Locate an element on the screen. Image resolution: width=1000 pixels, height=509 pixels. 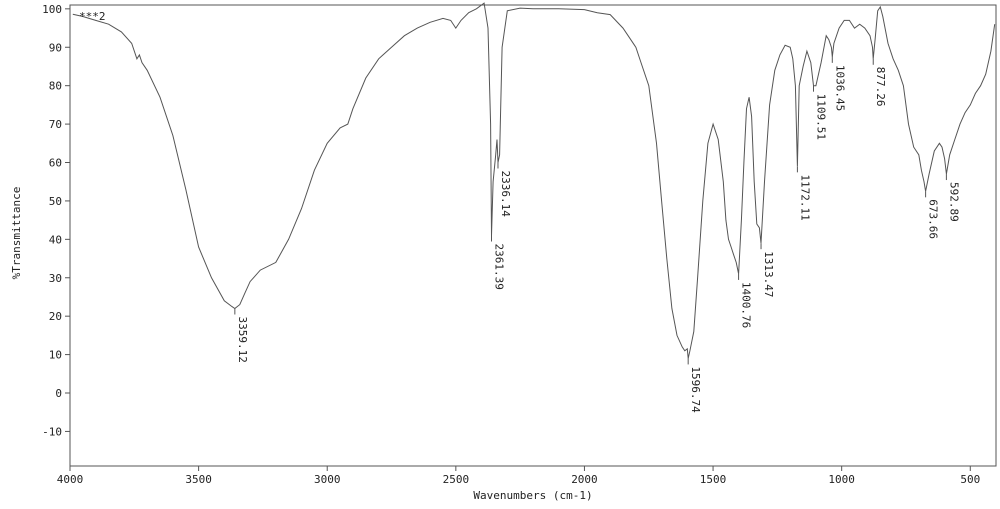
peak-label: 2361.39 is located at coordinates (498, 267).